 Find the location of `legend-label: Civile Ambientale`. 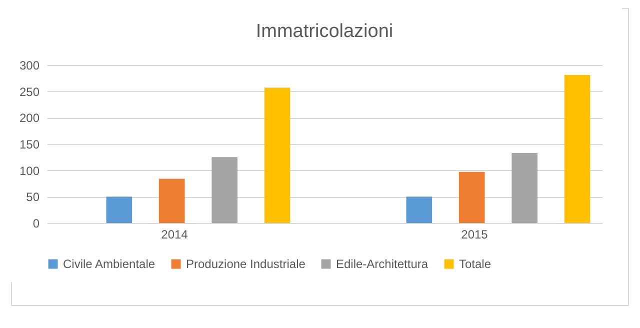

legend-label: Civile Ambientale is located at coordinates (109, 264).